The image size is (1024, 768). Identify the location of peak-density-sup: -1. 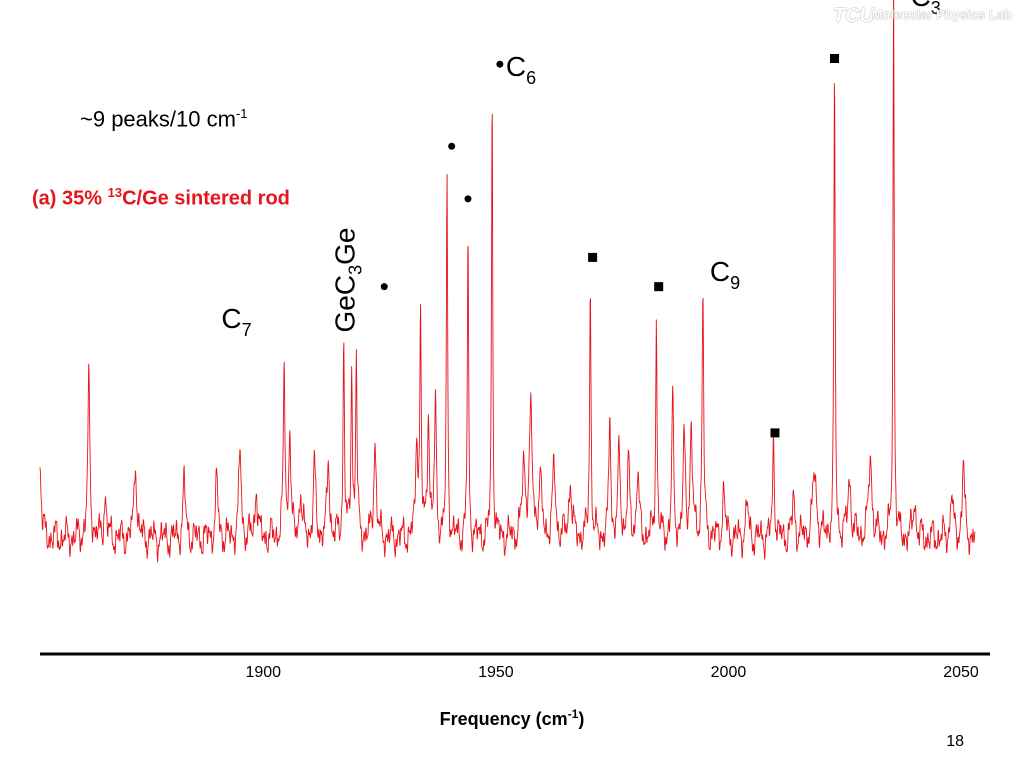
(241, 113).